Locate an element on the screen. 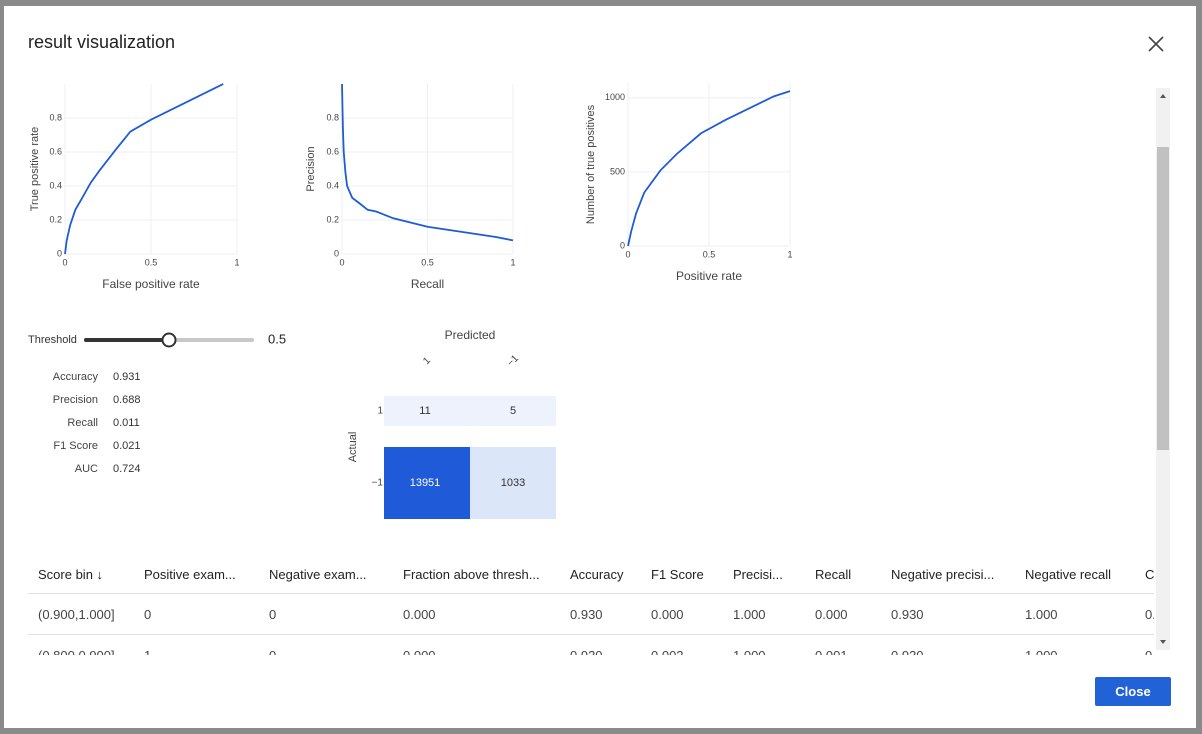 The width and height of the screenshot is (1202, 734). matrix-row-label: 1 is located at coordinates (380, 411).